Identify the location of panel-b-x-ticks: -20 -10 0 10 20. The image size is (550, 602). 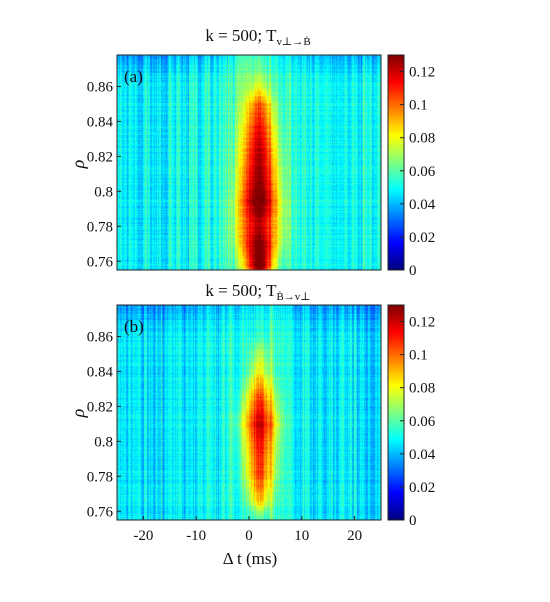
(247, 530).